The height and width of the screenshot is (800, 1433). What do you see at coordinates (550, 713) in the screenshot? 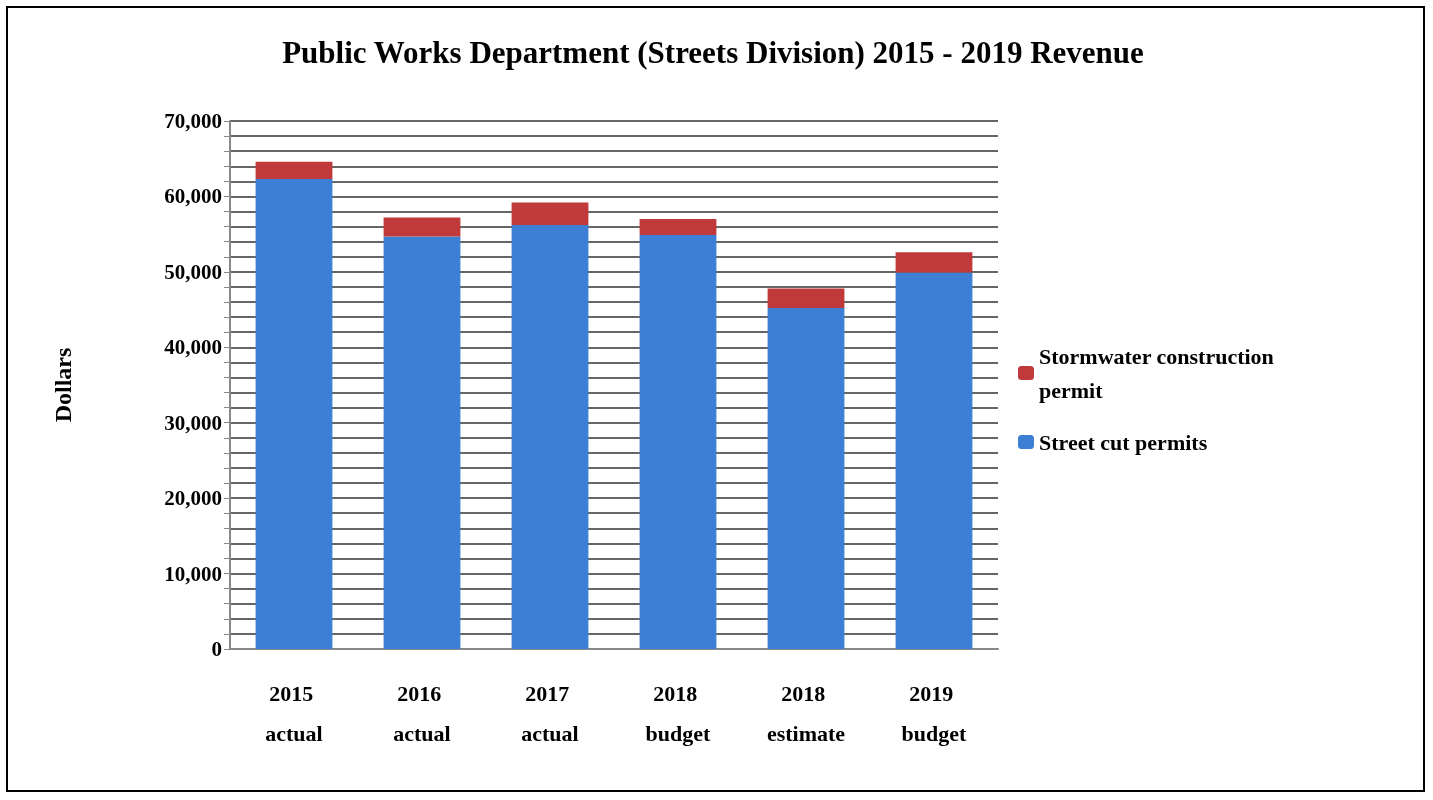
I see `x-tick-label: 2017 actual` at bounding box center [550, 713].